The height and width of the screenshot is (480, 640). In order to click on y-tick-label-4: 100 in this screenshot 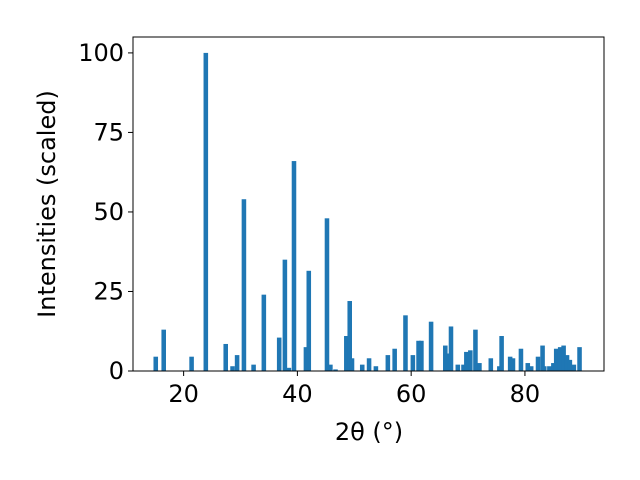, I will do `click(101, 53)`.